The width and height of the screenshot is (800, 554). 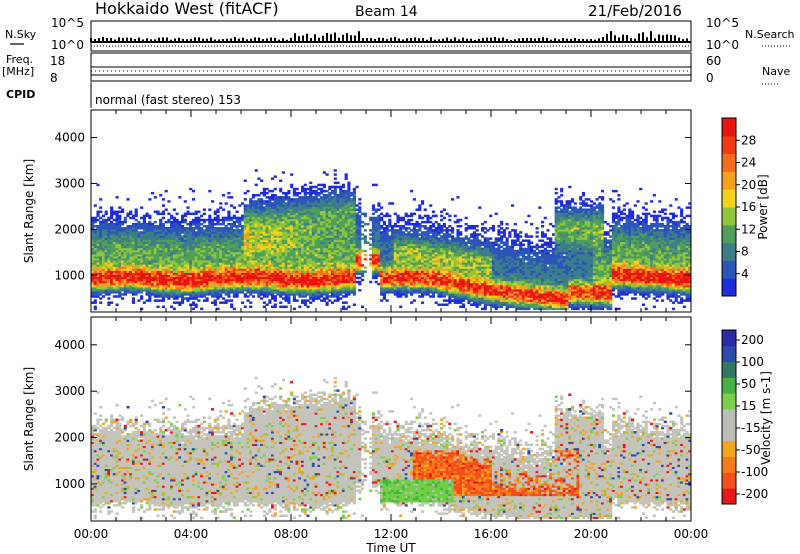 I want to click on mhz-label: [MHz], so click(x=18, y=71).